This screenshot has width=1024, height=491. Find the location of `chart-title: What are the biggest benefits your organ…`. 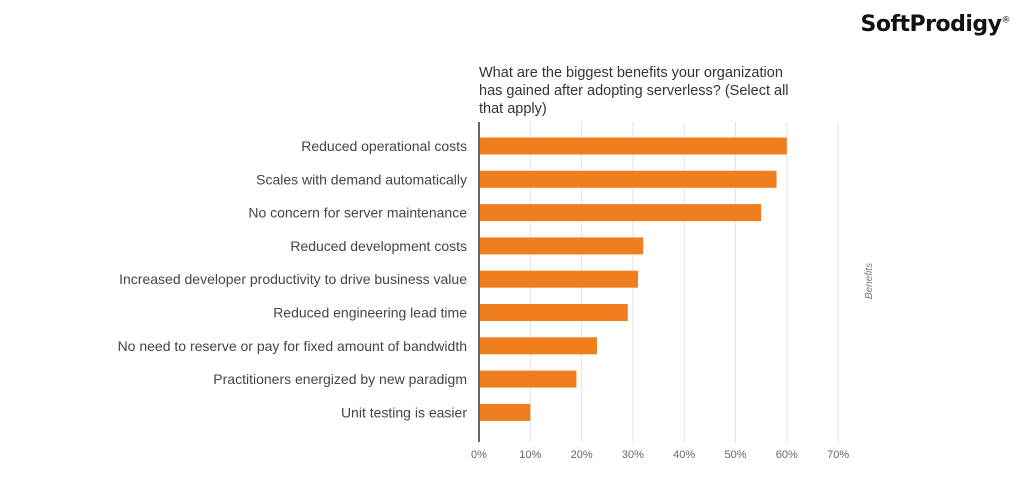

chart-title: What are the biggest benefits your organ… is located at coordinates (634, 91).